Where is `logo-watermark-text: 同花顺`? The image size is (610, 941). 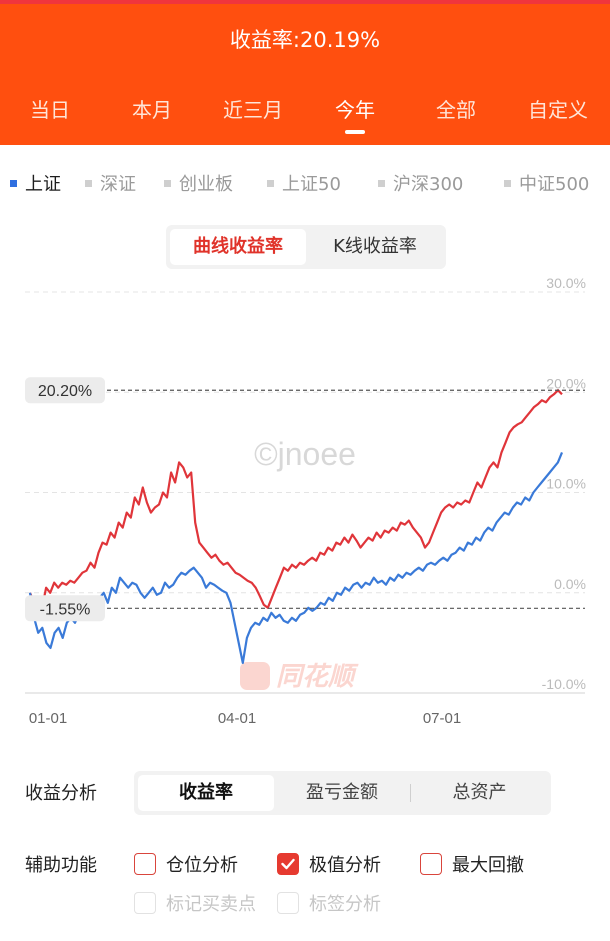
logo-watermark-text: 同花顺 is located at coordinates (317, 677).